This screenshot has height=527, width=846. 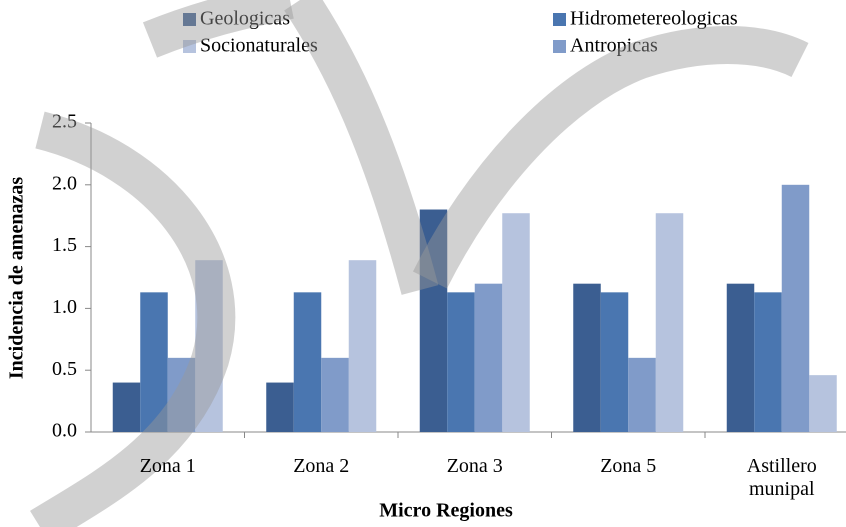 I want to click on y-tick-label: 0.0, so click(x=64, y=431).